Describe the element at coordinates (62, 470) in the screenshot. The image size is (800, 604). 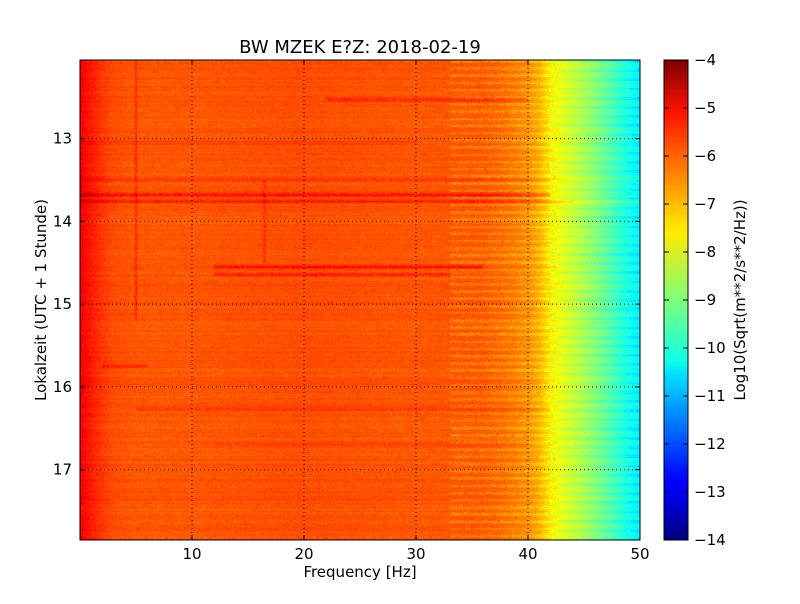
I see `y-tick-label: 17` at that location.